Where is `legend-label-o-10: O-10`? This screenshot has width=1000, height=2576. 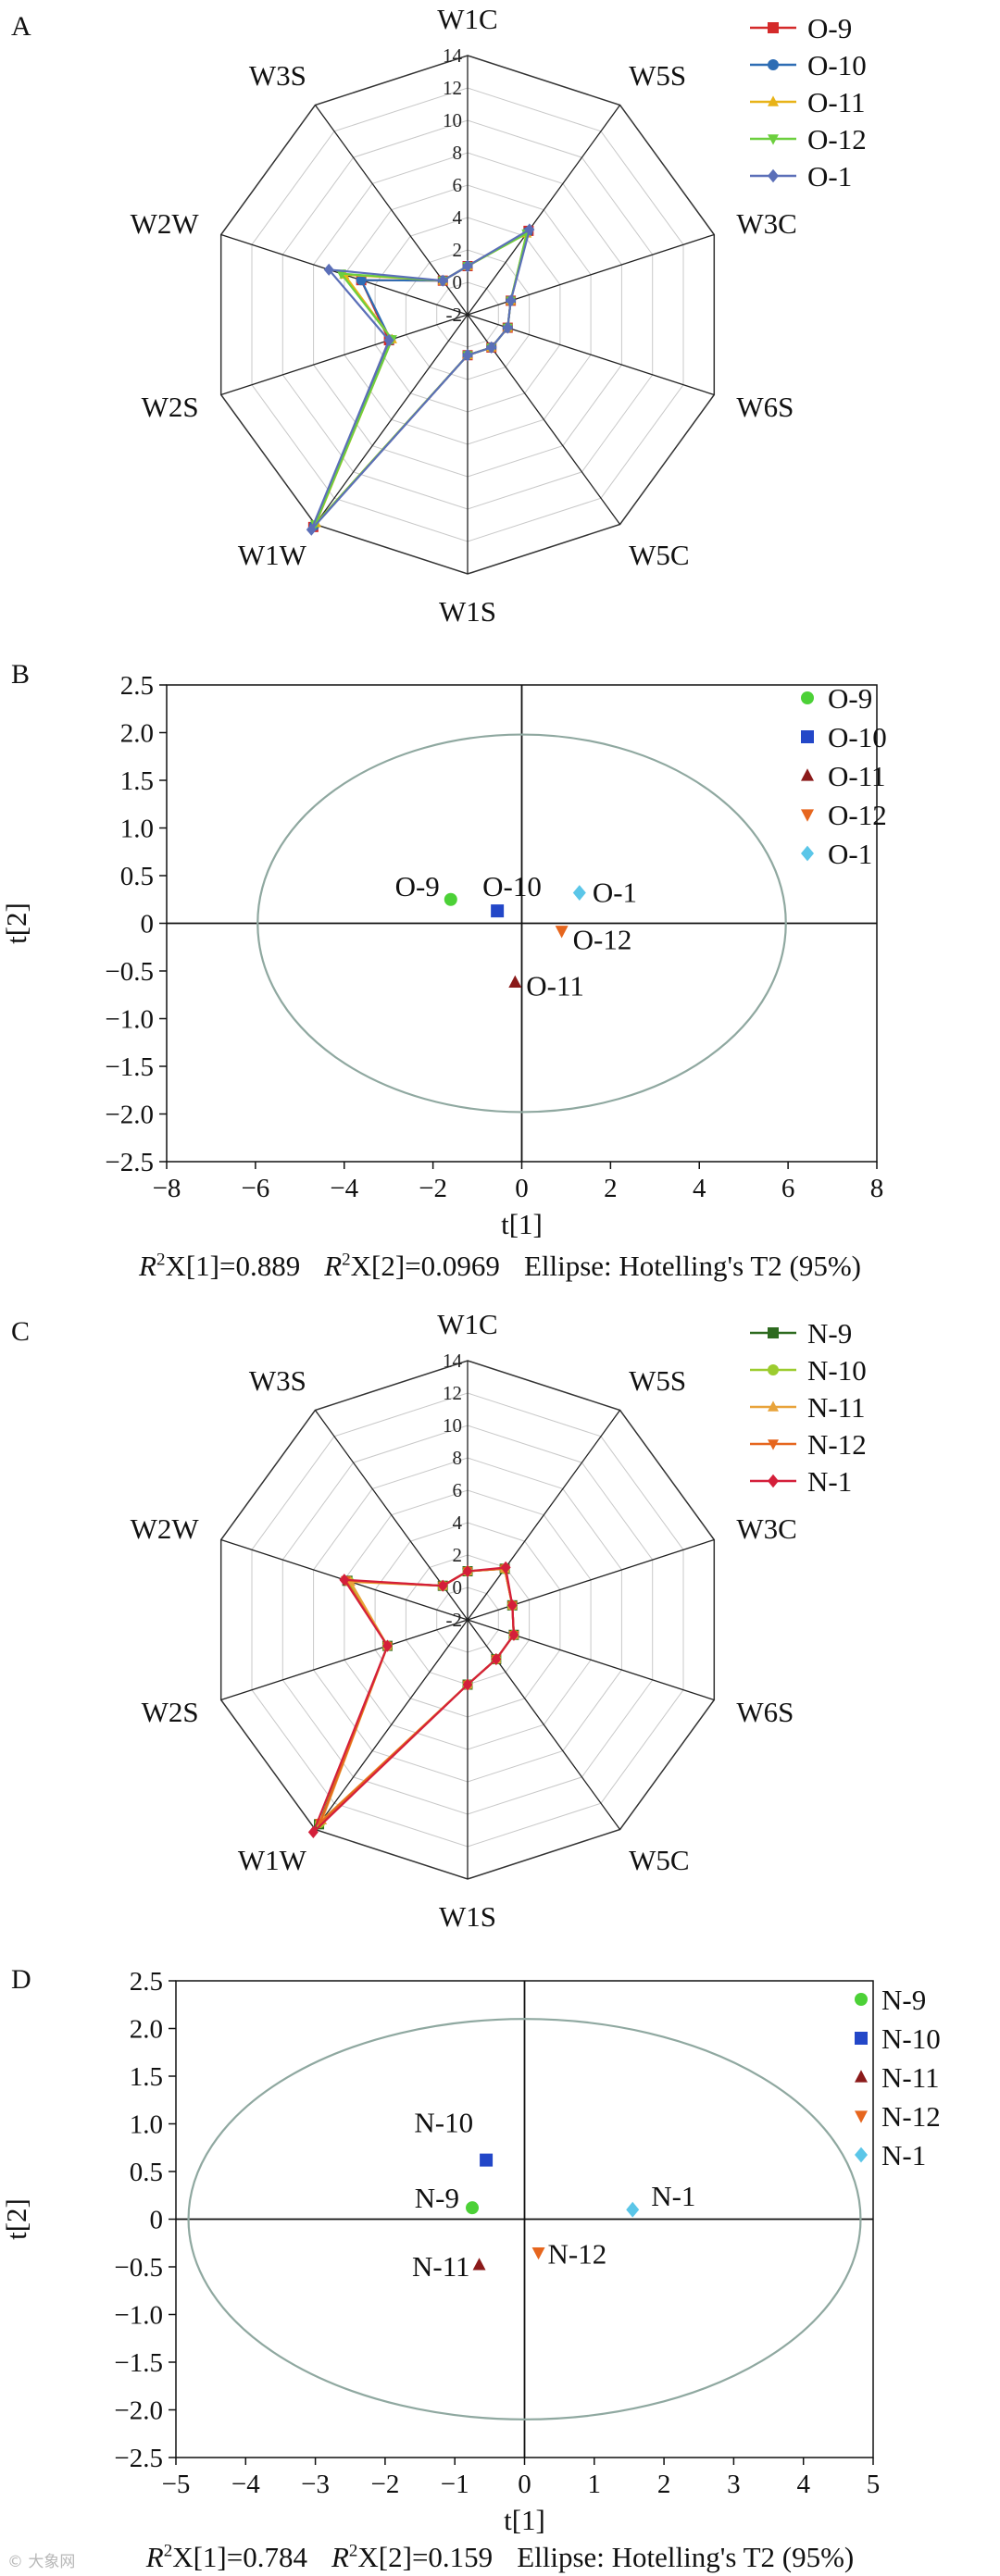 legend-label-o-10: O-10 is located at coordinates (857, 737).